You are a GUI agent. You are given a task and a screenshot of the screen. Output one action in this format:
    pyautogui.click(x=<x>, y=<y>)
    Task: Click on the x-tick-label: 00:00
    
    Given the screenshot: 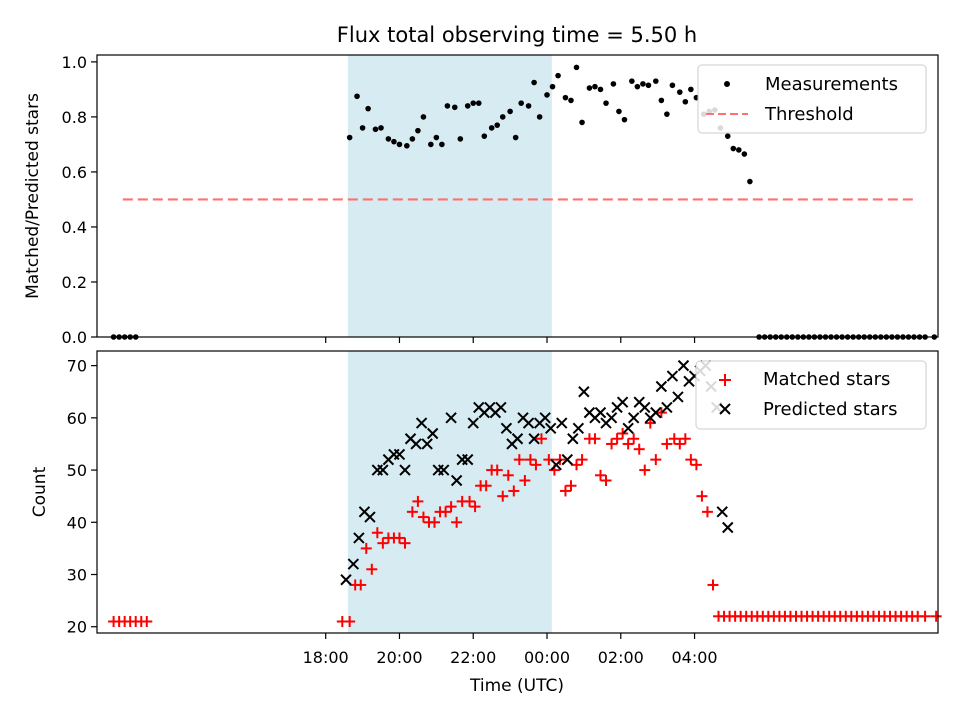 What is the action you would take?
    pyautogui.click(x=547, y=657)
    